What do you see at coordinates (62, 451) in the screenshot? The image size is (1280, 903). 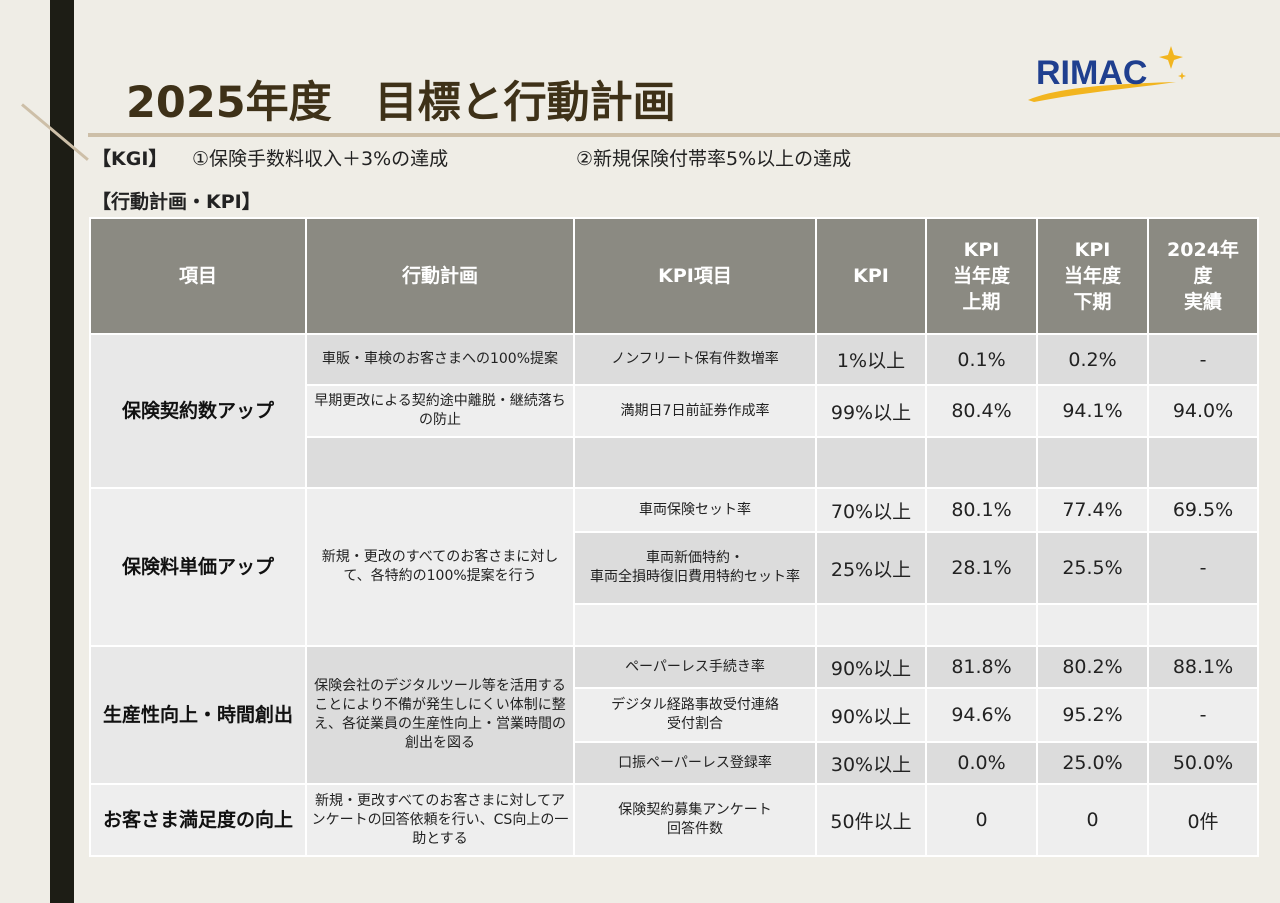 I see `left-accent-bar` at bounding box center [62, 451].